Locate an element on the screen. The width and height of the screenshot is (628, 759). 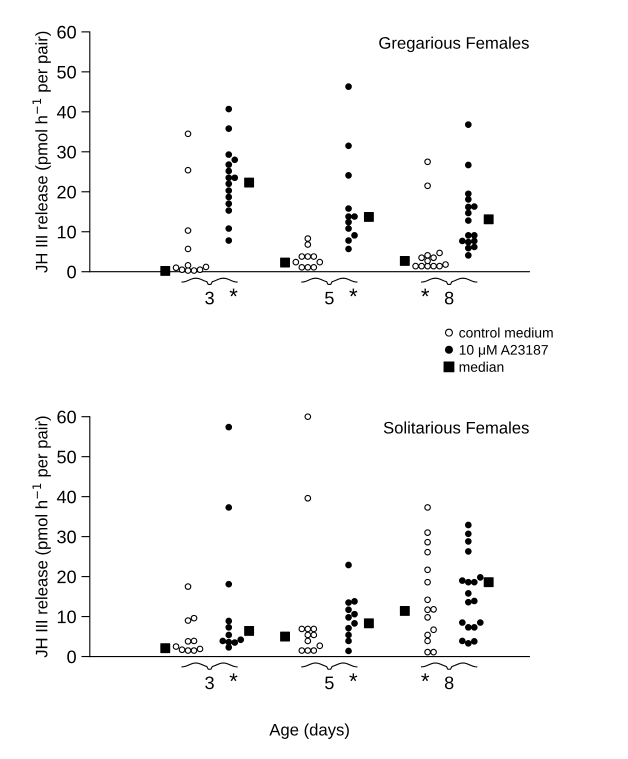
chart-title: Gregarious Females is located at coordinates (454, 44).